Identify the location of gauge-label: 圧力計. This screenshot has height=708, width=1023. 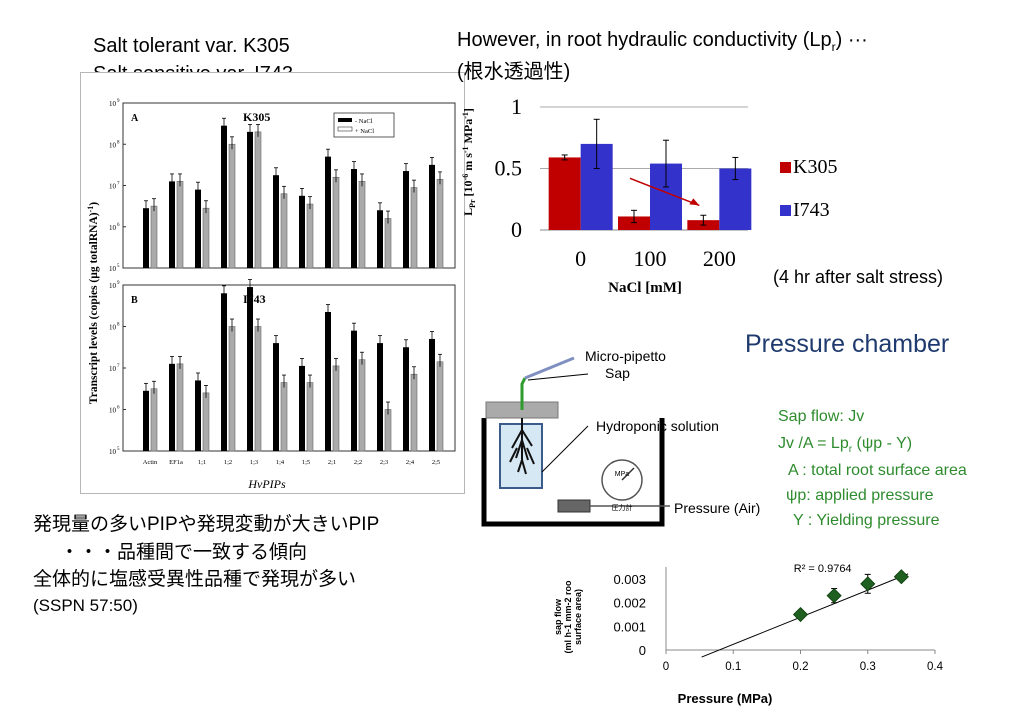
(622, 507).